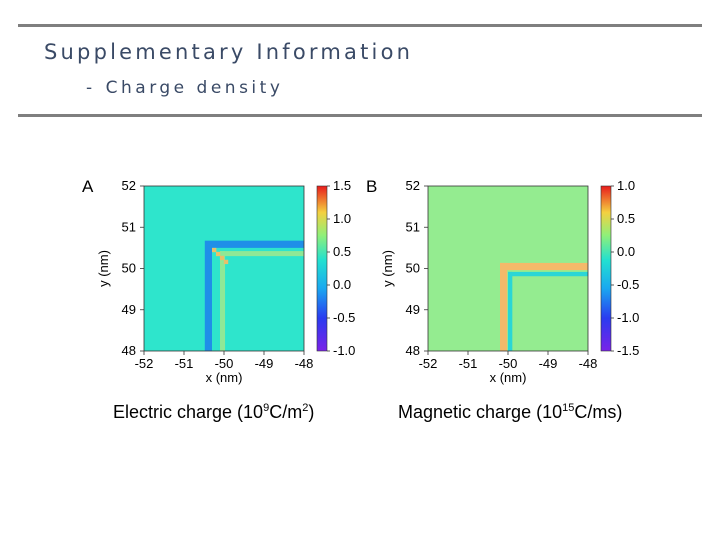 This screenshot has height=540, width=720. Describe the element at coordinates (229, 52) in the screenshot. I see `page-title: Supplementary Information` at that location.